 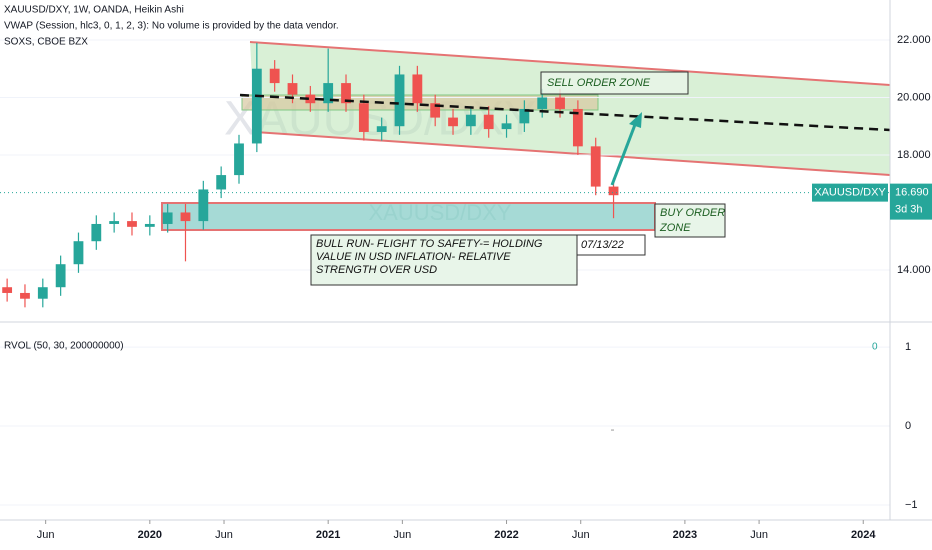 I want to click on channel-bottom, so click(x=572, y=153).